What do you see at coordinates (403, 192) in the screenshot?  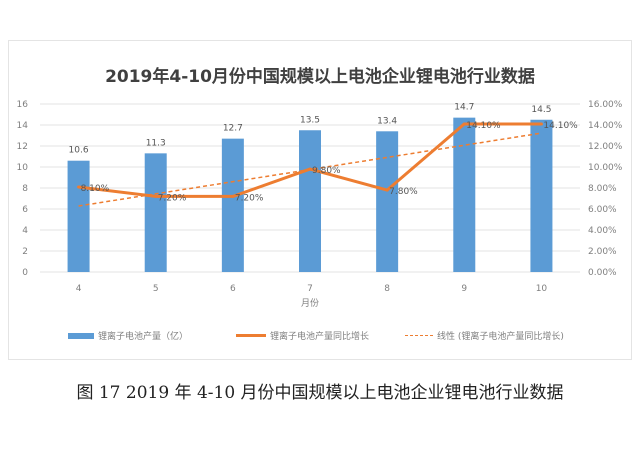 I see `line-data-label: 7.80%` at bounding box center [403, 192].